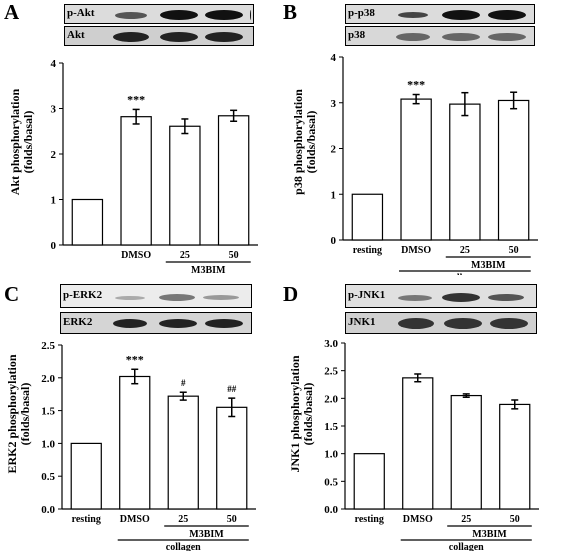 The image size is (565, 551). What do you see at coordinates (156, 296) in the screenshot?
I see `western-blot-top: p-ERK2` at bounding box center [156, 296].